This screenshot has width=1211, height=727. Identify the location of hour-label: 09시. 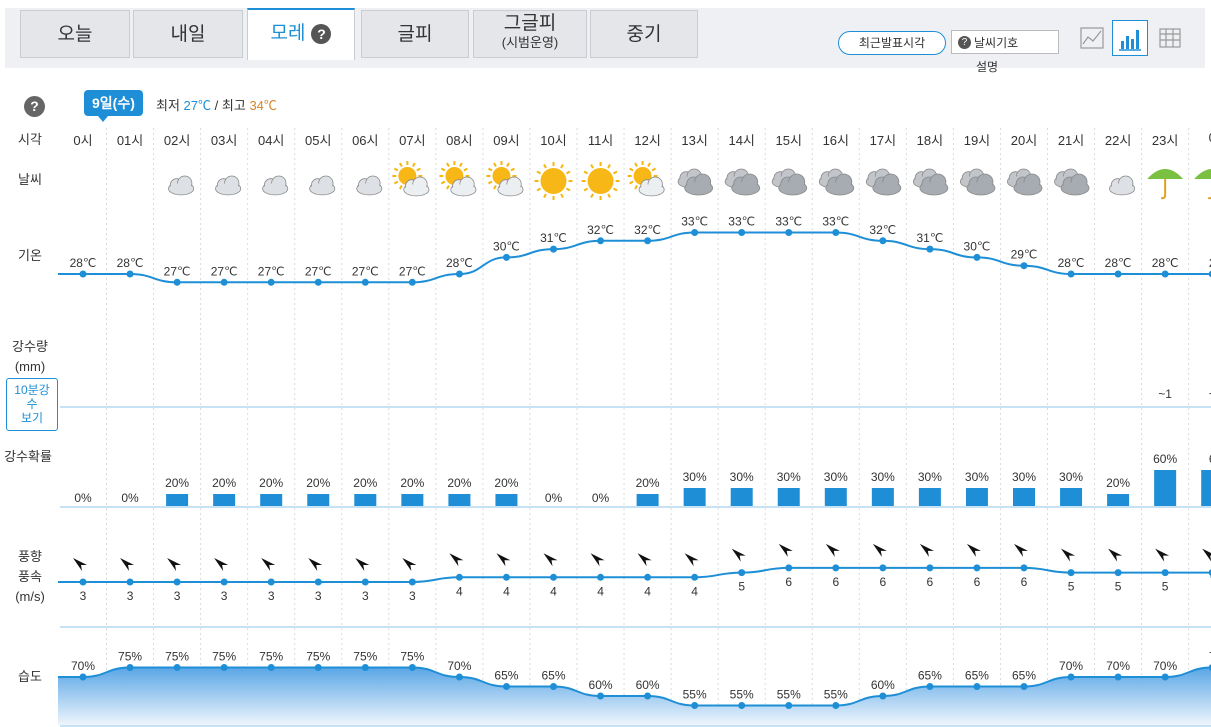
(506, 140).